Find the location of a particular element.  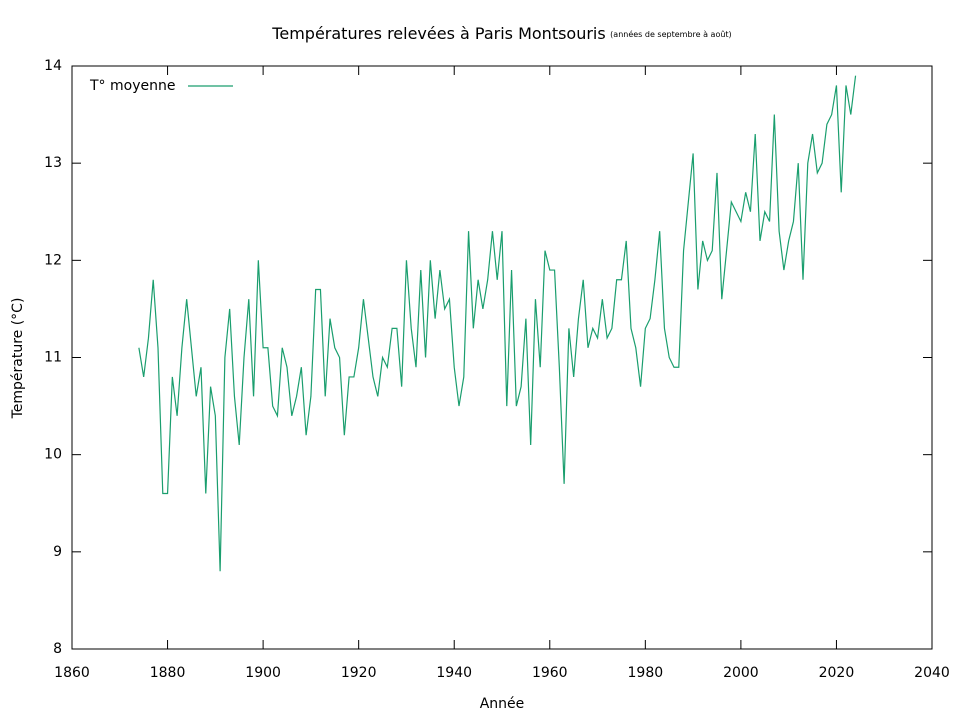

x-axis-label: Année is located at coordinates (502, 704).